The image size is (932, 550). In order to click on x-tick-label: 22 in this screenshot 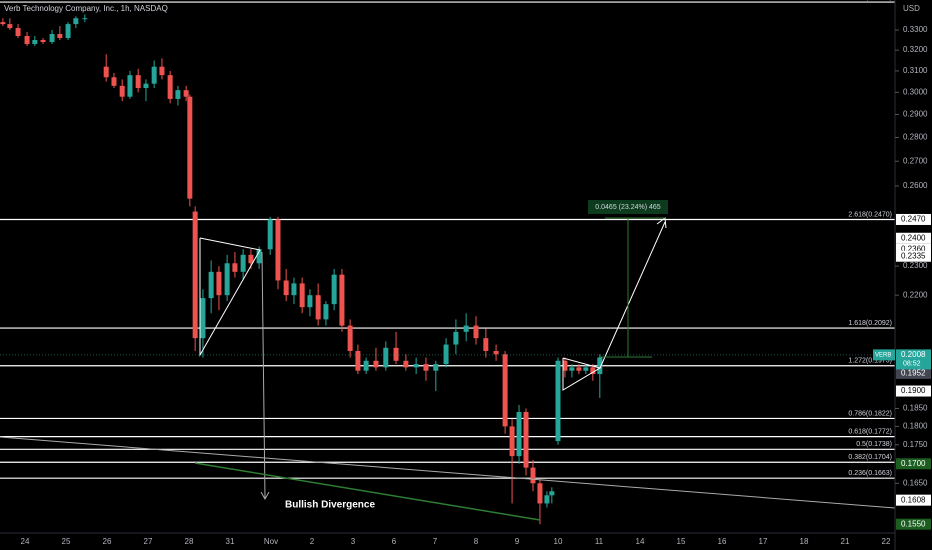, I will do `click(886, 541)`.